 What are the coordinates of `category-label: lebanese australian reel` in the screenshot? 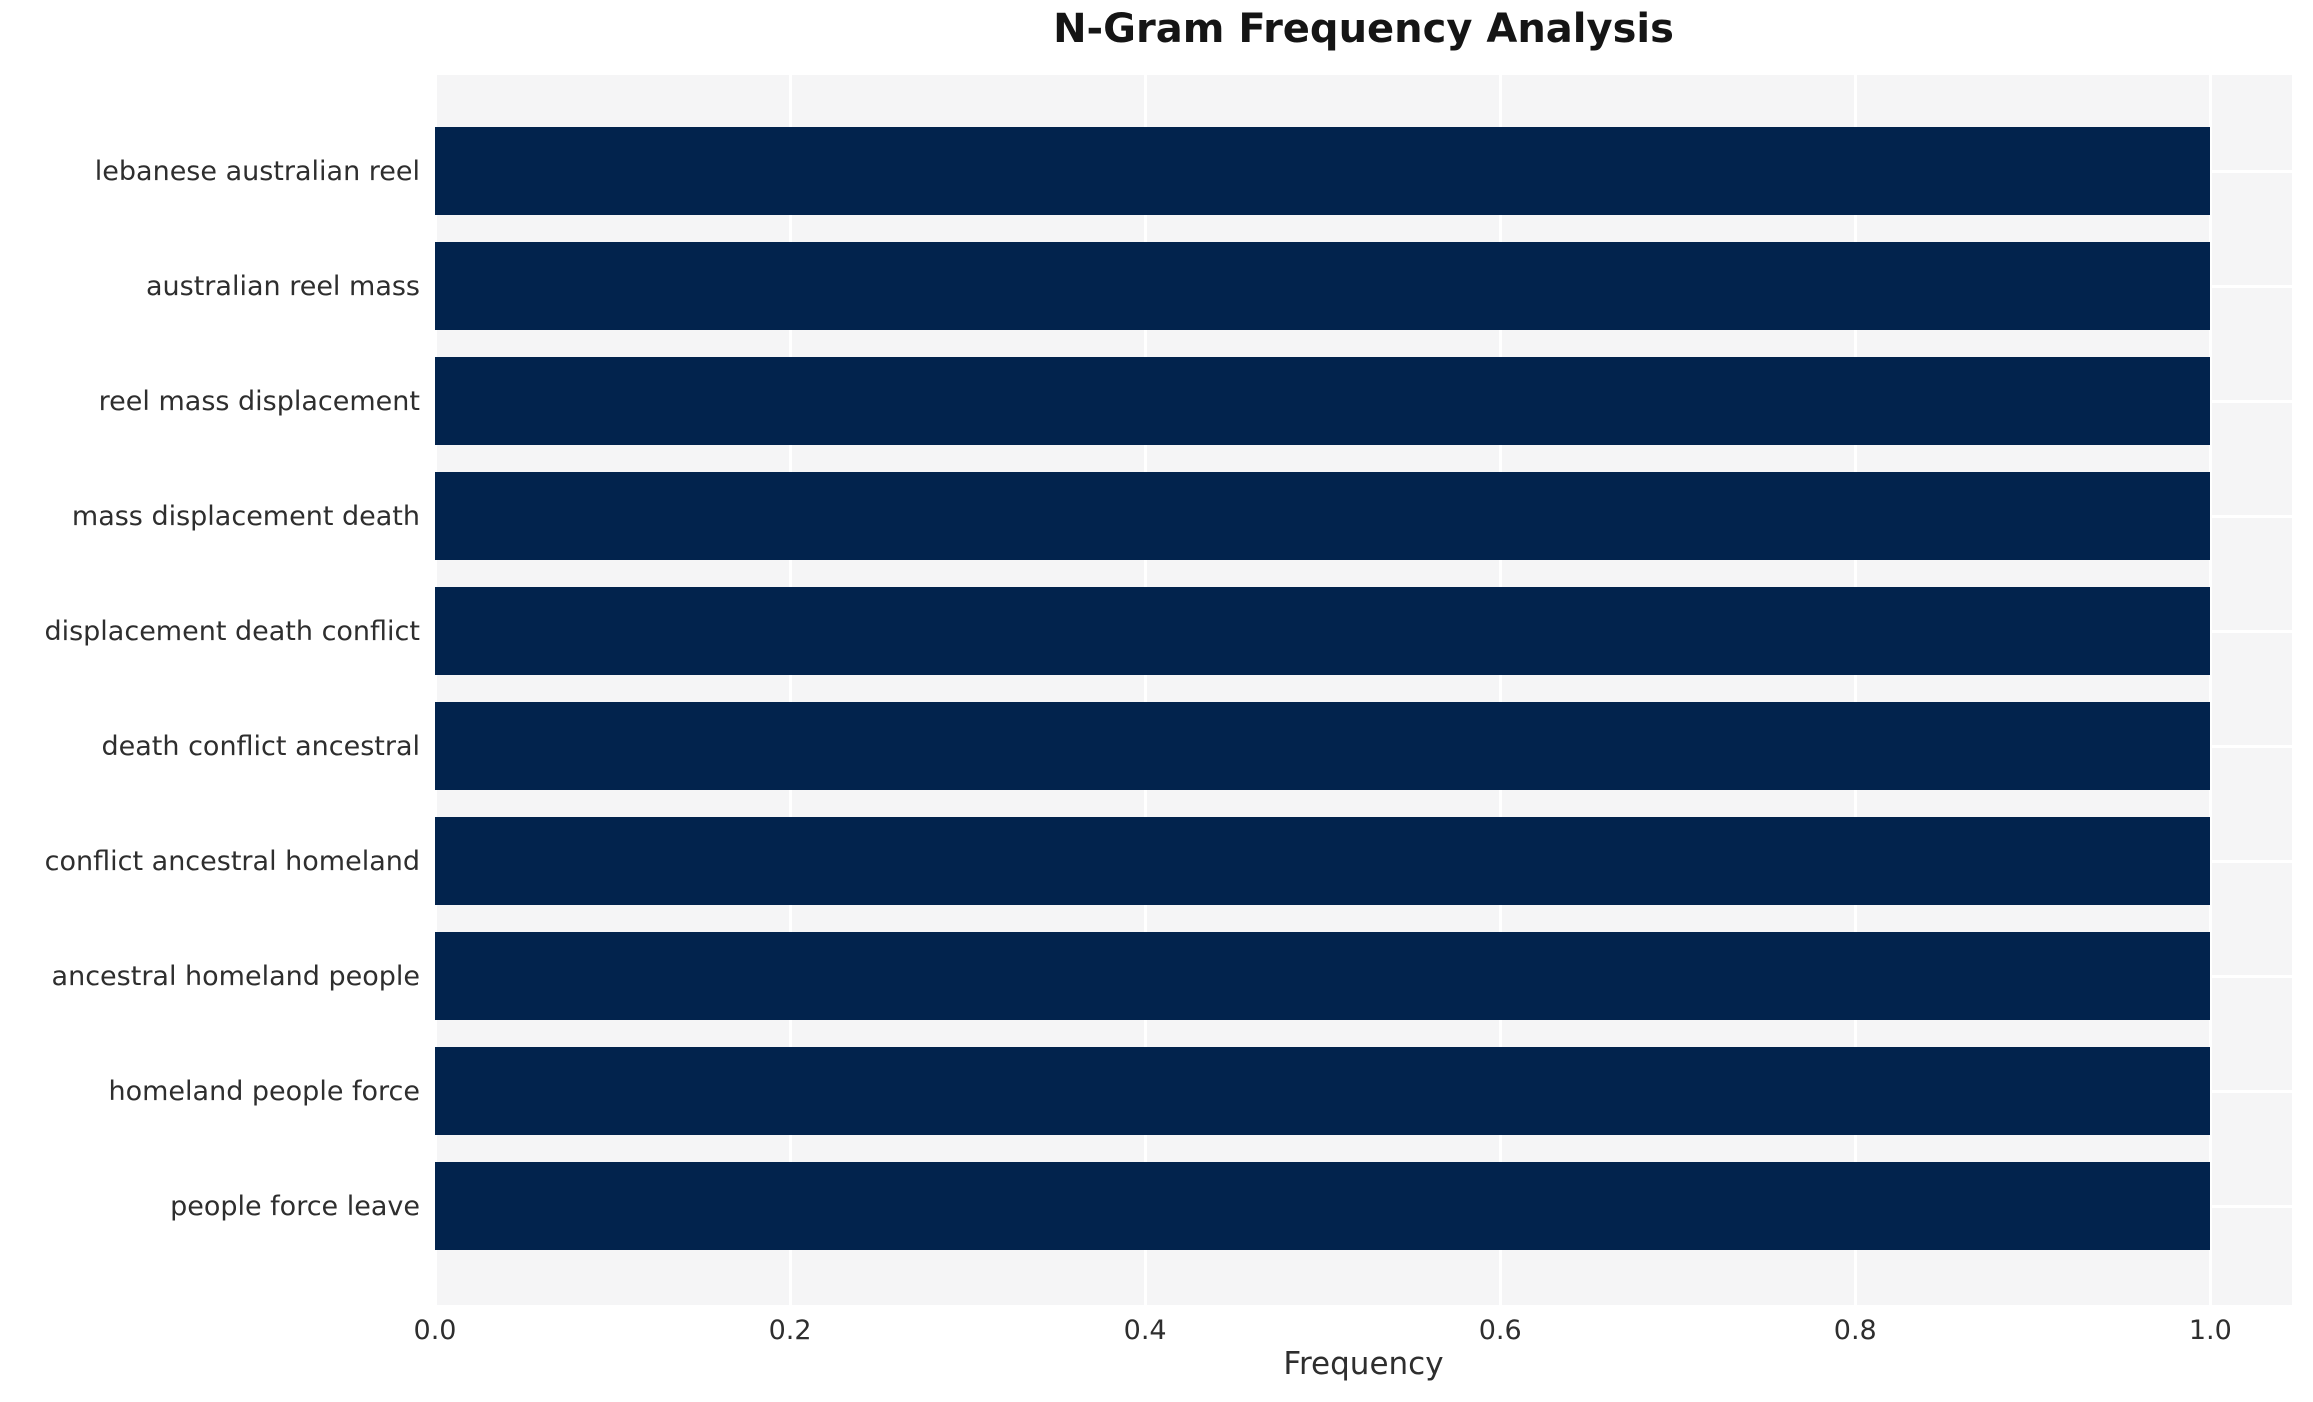 It's located at (257, 171).